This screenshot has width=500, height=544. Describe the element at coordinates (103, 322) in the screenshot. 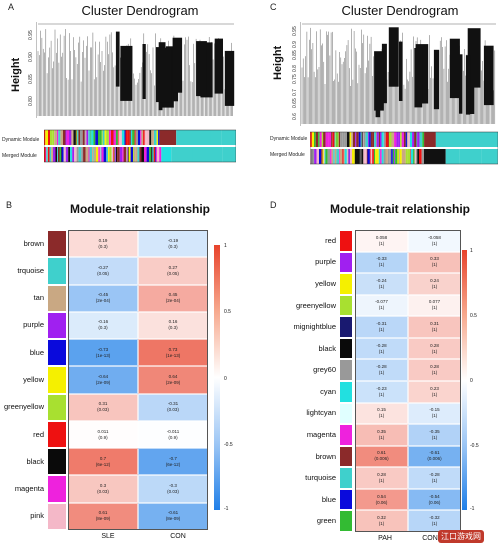

I see `b-cell-corr: -0.16` at that location.